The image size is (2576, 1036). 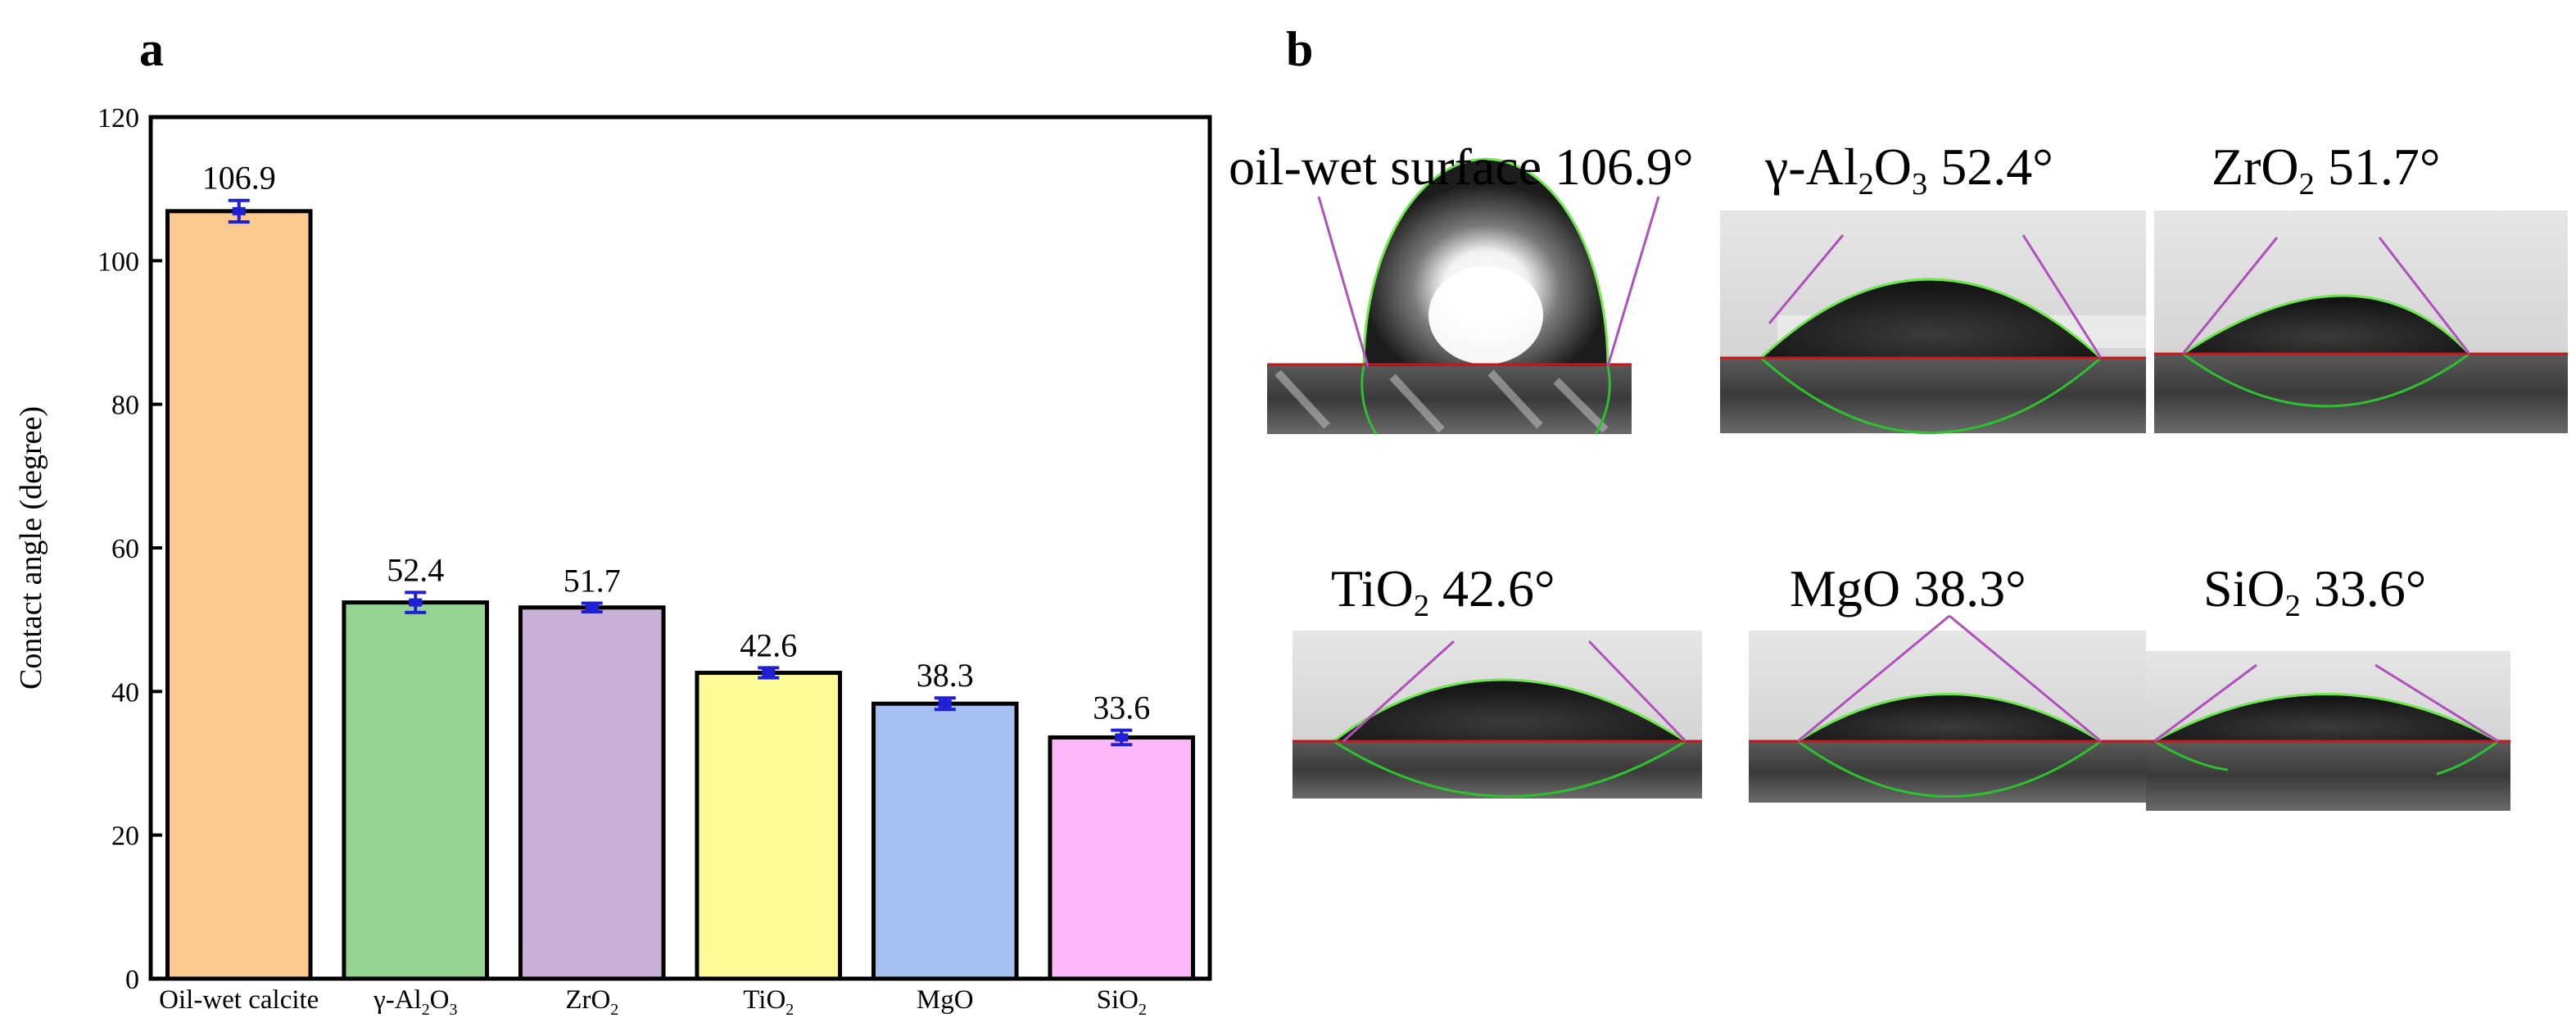 I want to click on photo-mgo, so click(x=1947, y=708).